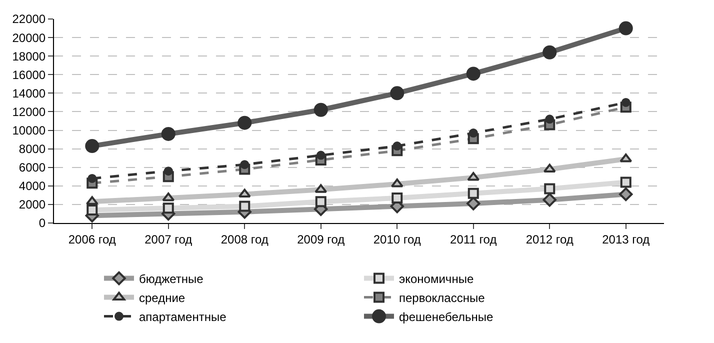 Image resolution: width=714 pixels, height=343 pixels. Describe the element at coordinates (29, 37) in the screenshot. I see `y-tick-label: 20000` at that location.